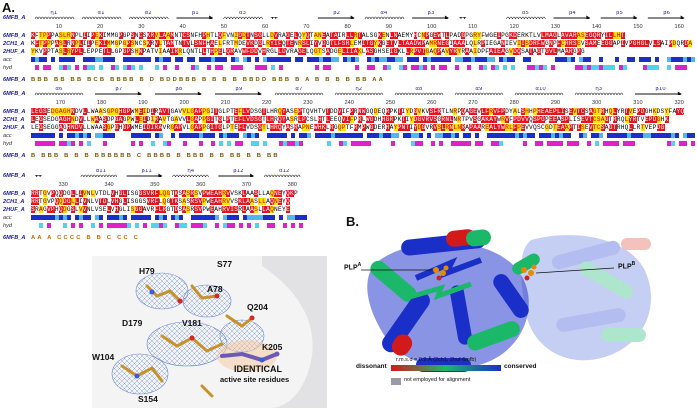  What do you see at coordinates (606, 111) in the screenshot?
I see `residue: H` at bounding box center [606, 111].